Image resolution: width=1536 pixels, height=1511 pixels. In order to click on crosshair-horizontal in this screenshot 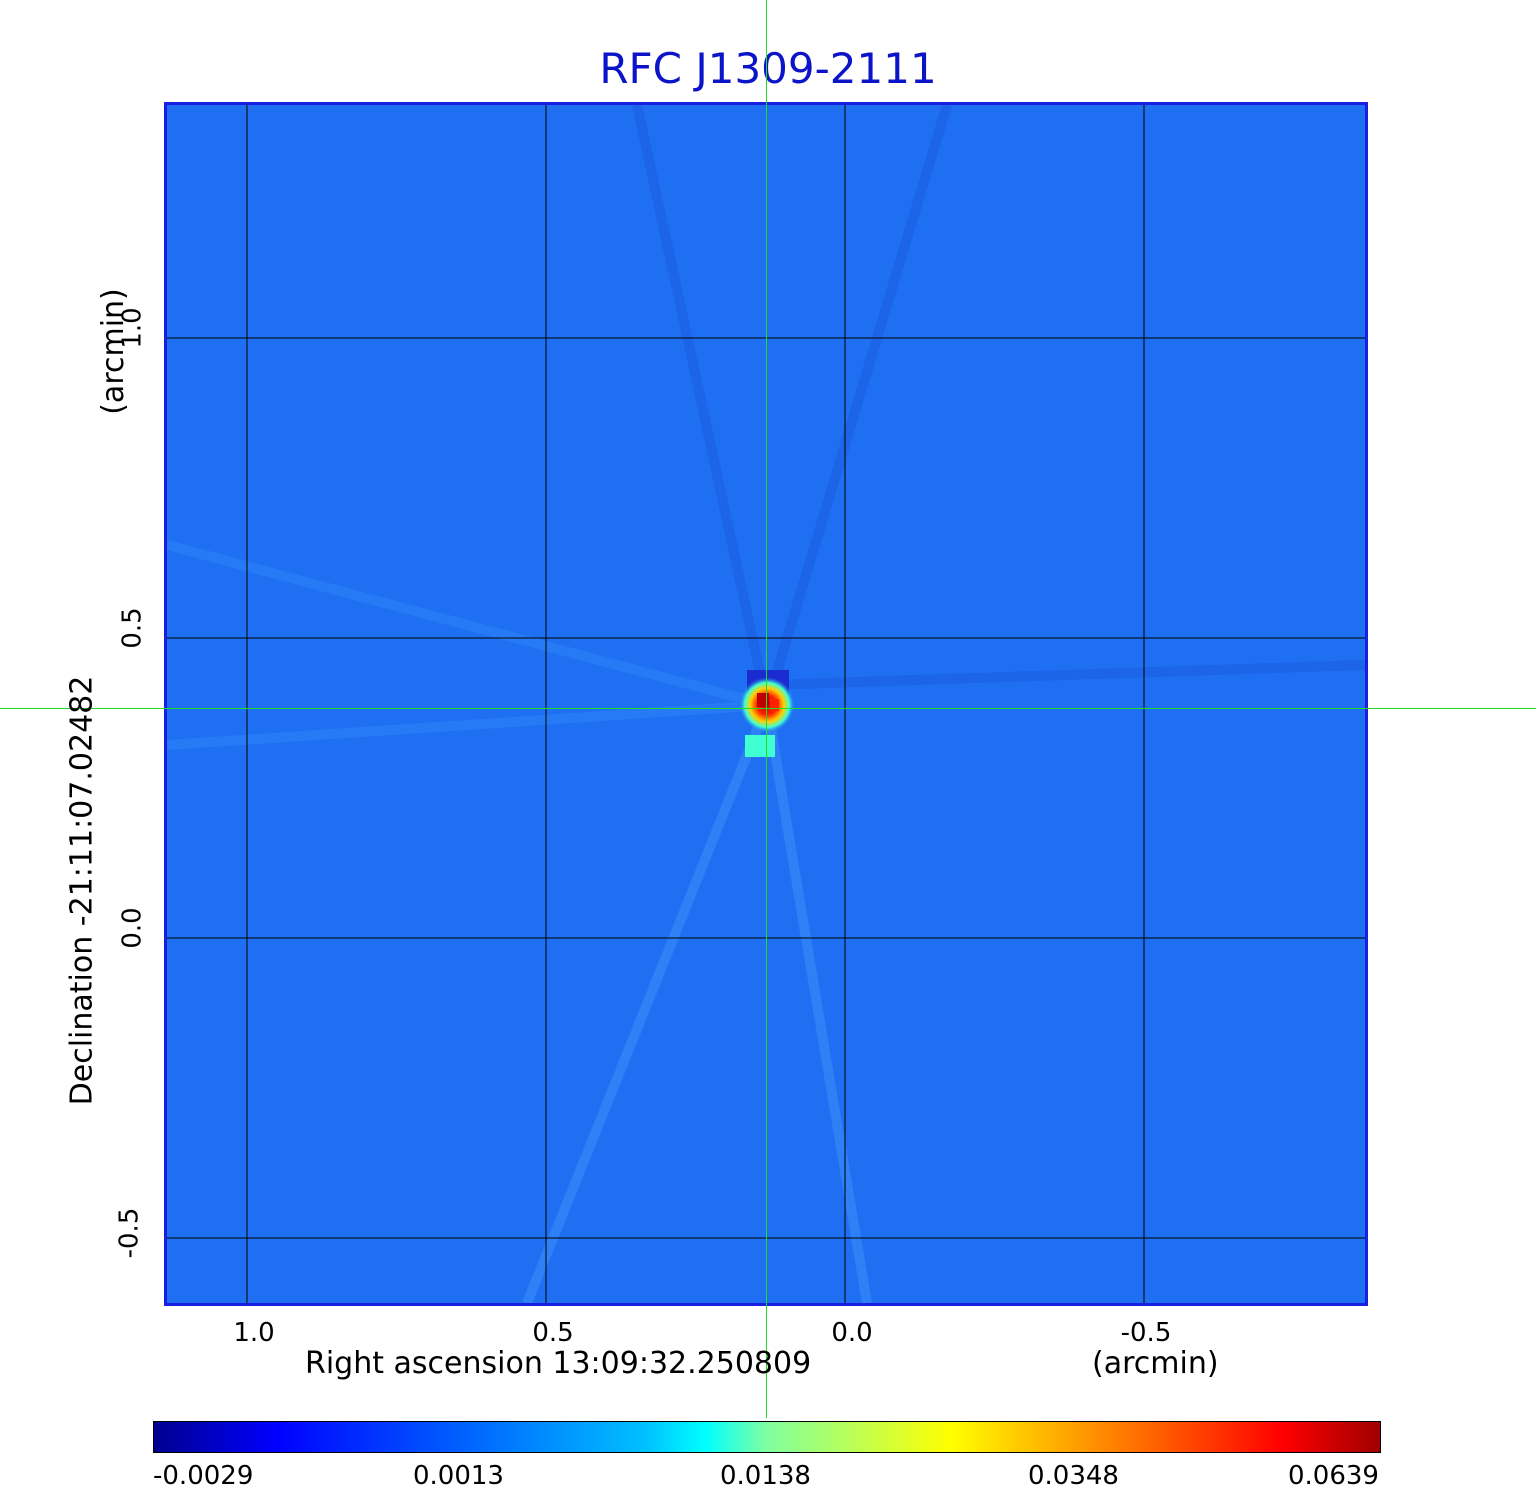, I will do `click(768, 708)`.